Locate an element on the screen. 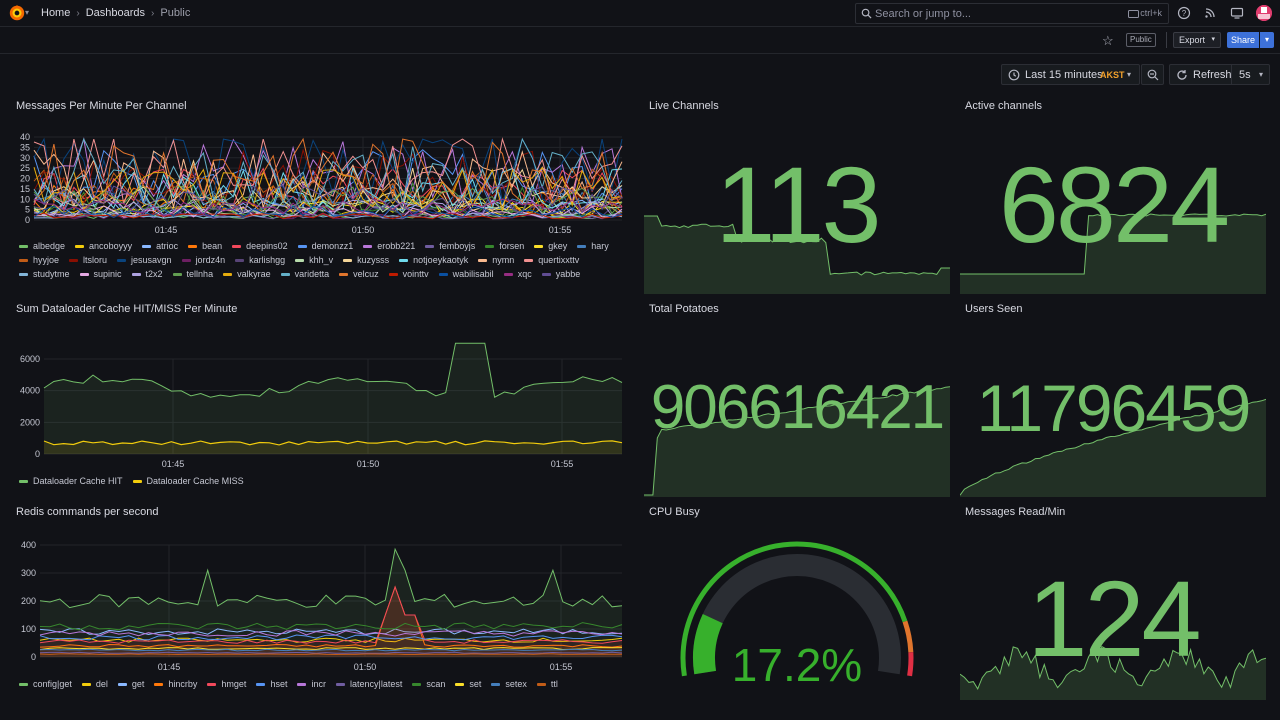 The height and width of the screenshot is (720, 1280). legend-item: ltsloru is located at coordinates (88, 260).